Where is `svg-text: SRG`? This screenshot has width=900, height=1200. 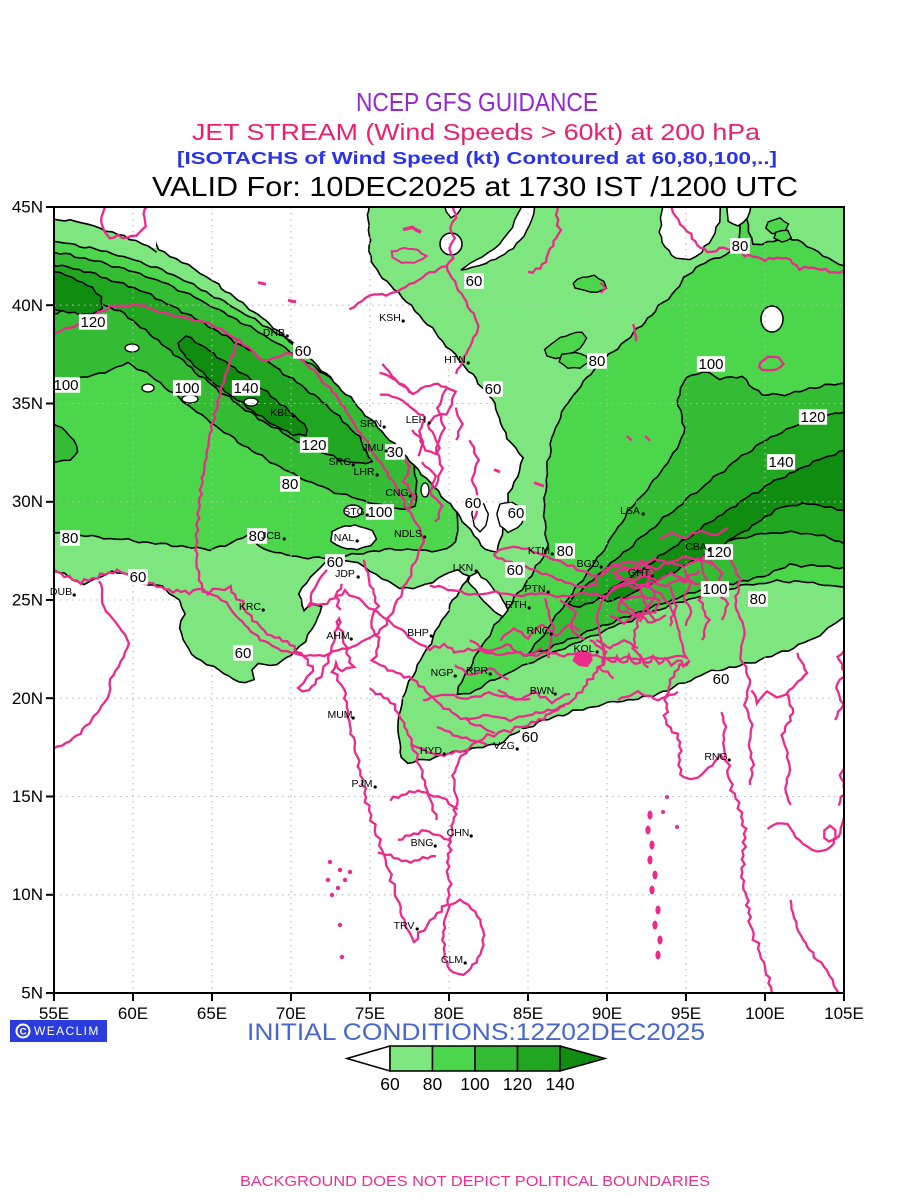
svg-text: SRG is located at coordinates (340, 462).